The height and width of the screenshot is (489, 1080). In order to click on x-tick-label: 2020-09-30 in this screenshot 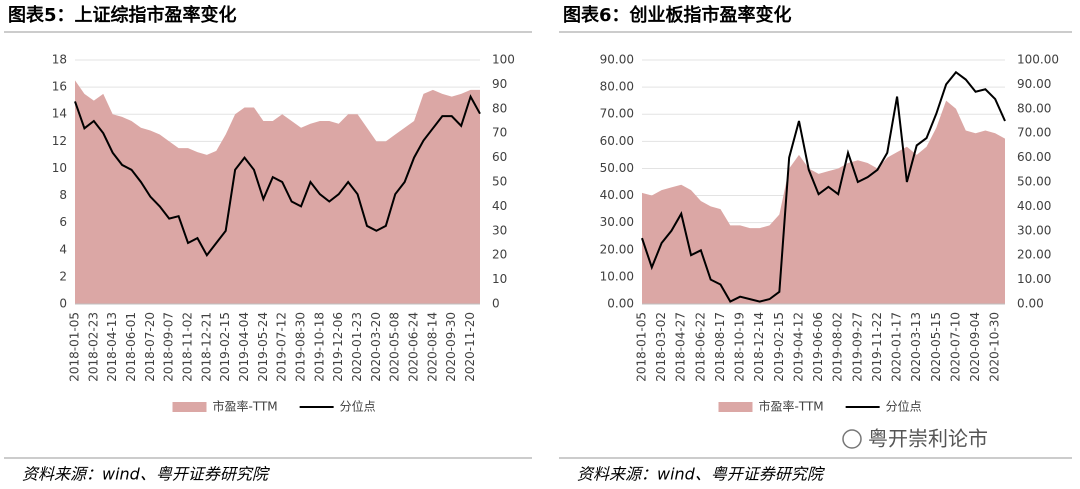, I will do `click(451, 347)`.